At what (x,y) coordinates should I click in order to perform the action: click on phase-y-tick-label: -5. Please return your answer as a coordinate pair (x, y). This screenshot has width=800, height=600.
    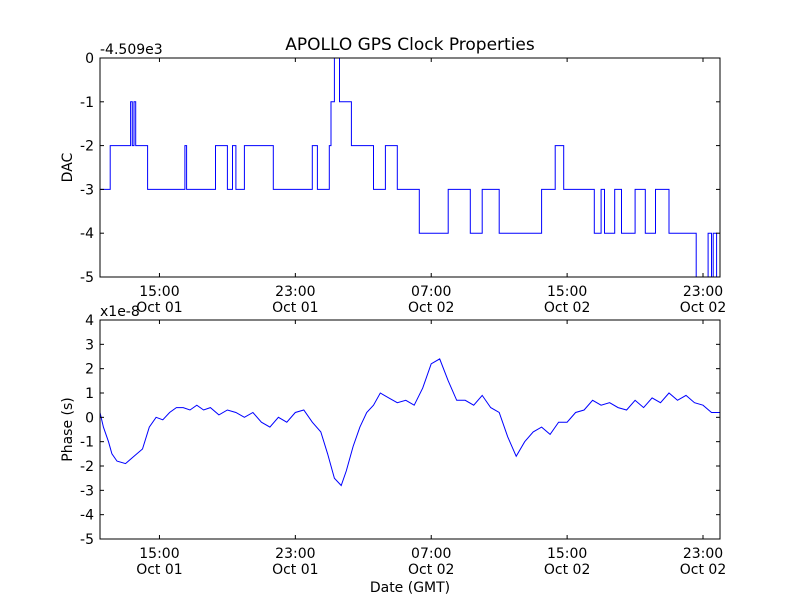
    Looking at the image, I should click on (87, 540).